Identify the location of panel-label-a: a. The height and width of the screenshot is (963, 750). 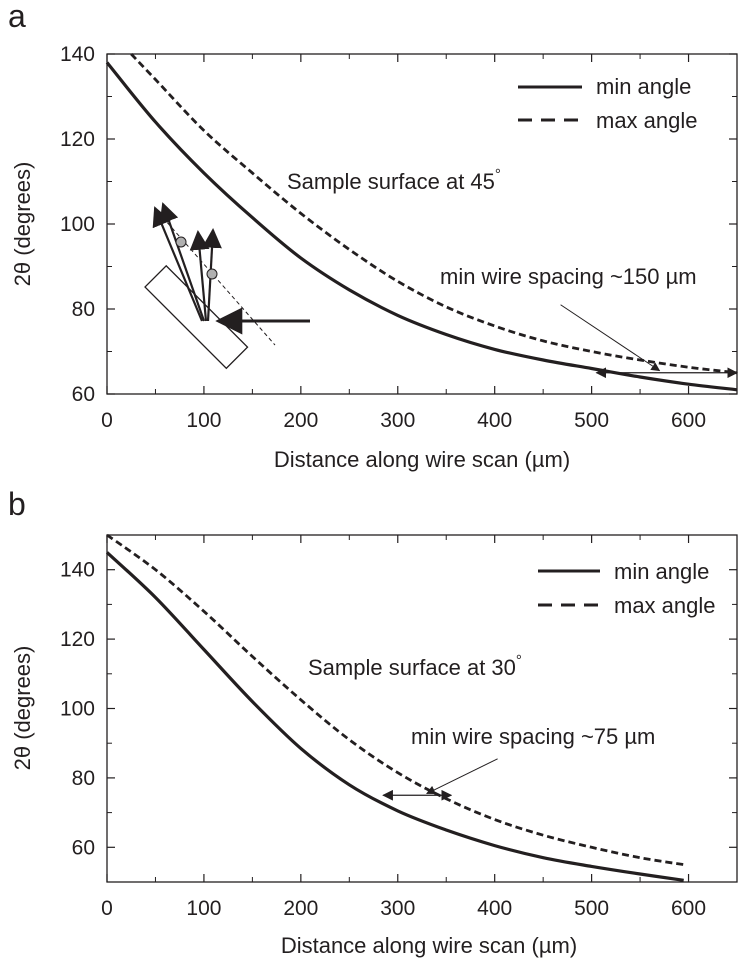
(17, 17).